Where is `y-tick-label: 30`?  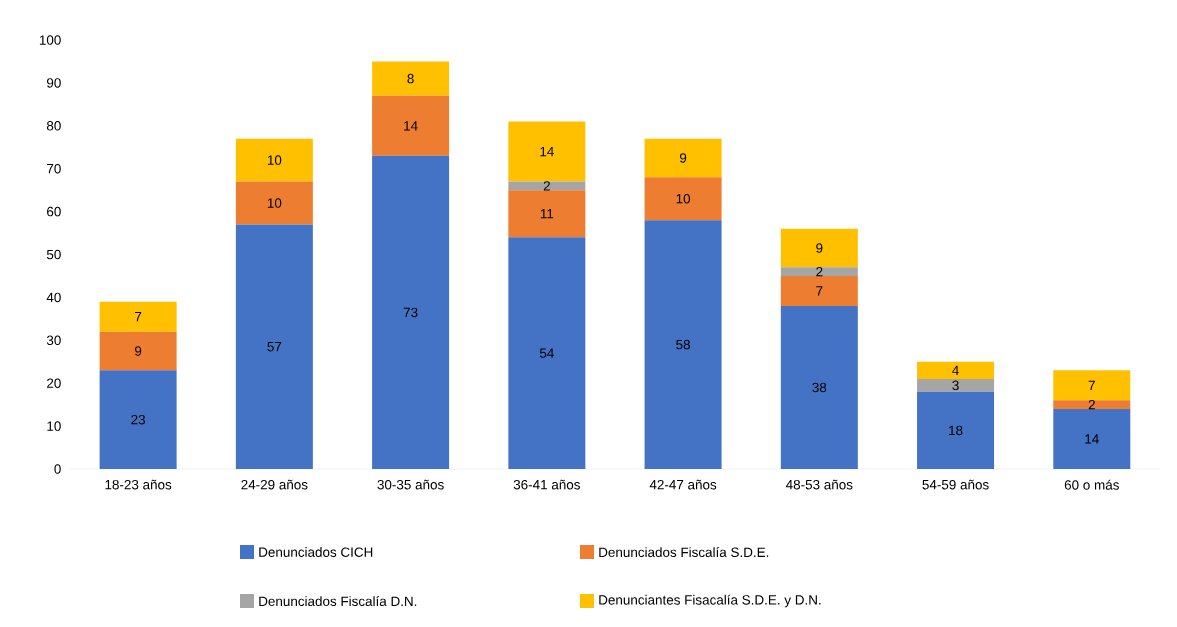 y-tick-label: 30 is located at coordinates (53, 340).